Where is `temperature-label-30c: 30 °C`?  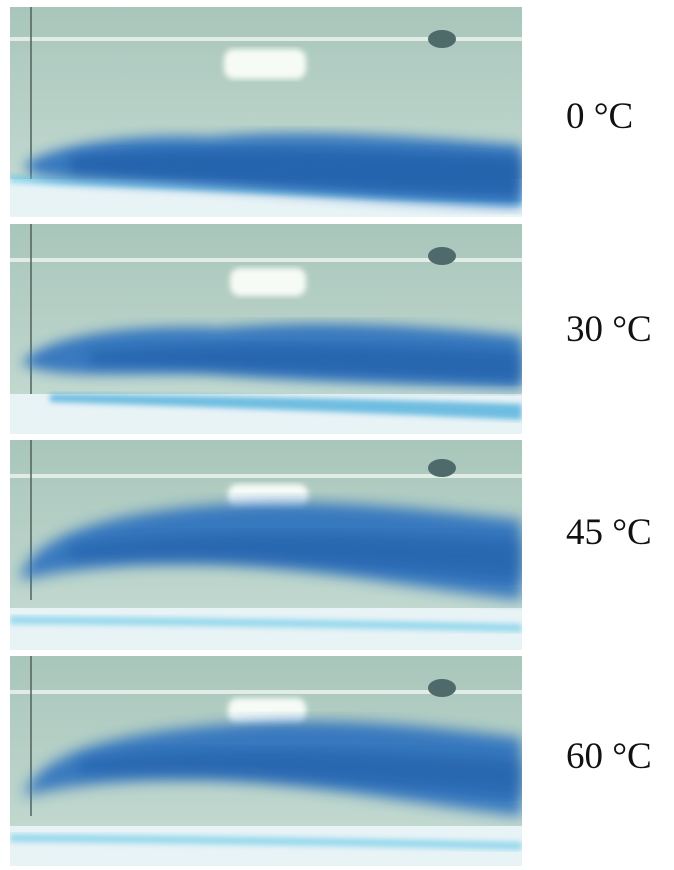 temperature-label-30c: 30 °C is located at coordinates (609, 329).